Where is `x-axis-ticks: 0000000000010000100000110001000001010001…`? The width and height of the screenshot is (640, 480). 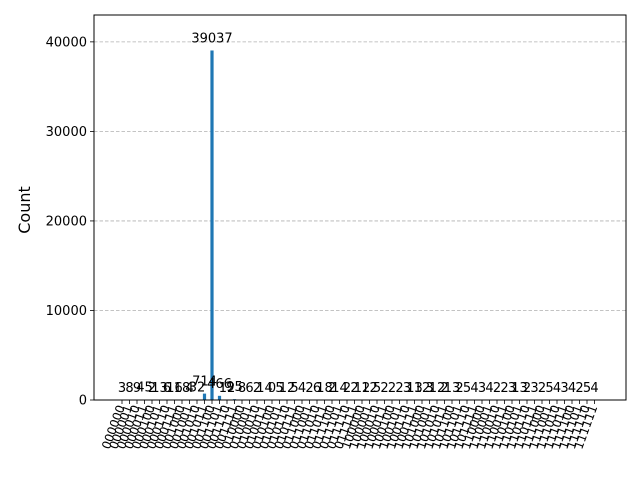 x-axis-ticks: 0000000000010000100000110001000001010001… is located at coordinates (349, 425).